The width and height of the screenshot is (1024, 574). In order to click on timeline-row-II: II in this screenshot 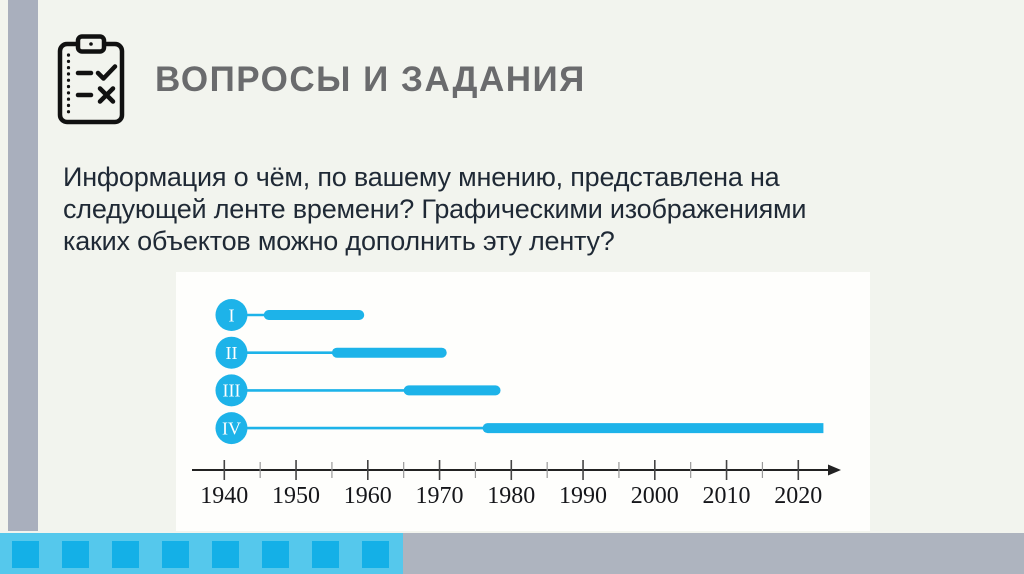, I will do `click(331, 352)`.